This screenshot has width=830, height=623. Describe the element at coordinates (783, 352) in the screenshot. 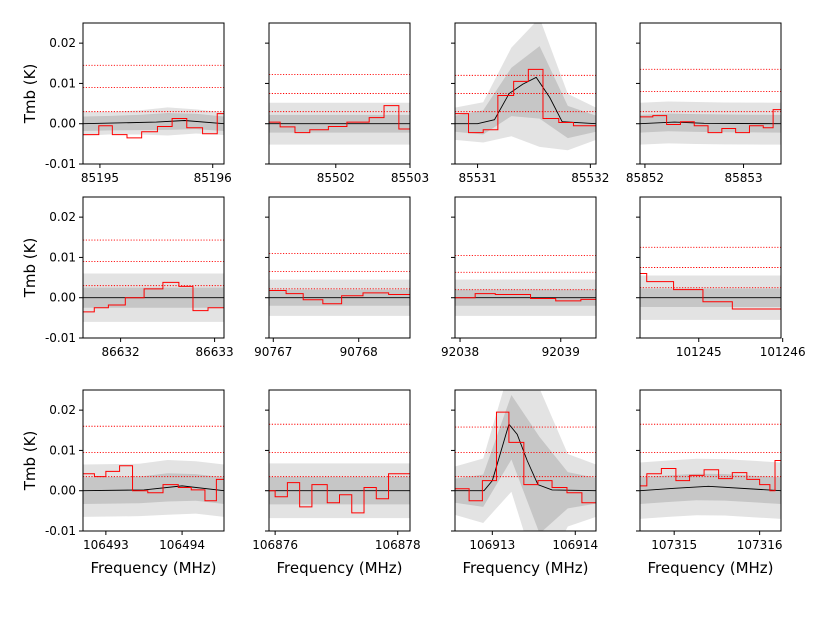

I see `x-tick-label: 101246` at that location.